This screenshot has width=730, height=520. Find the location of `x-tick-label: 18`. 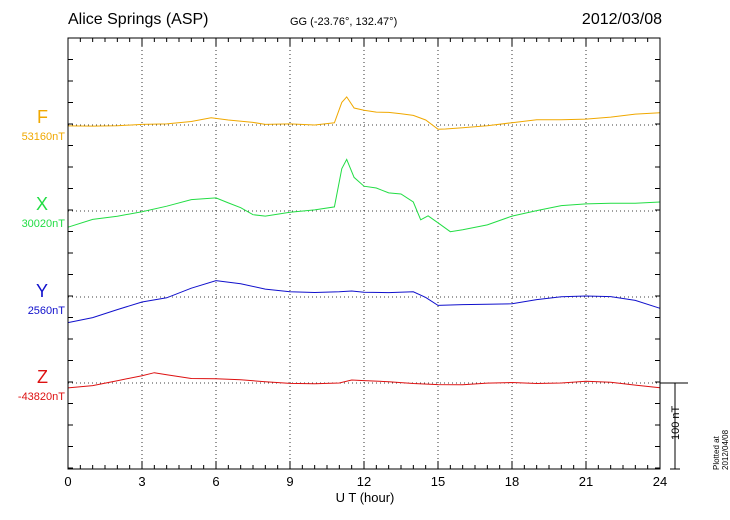

x-tick-label: 18 is located at coordinates (512, 481).